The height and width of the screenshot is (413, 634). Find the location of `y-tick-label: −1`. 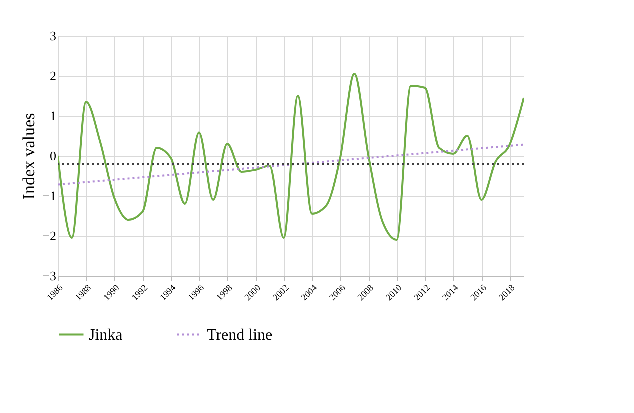

y-tick-label: −1 is located at coordinates (49, 196).